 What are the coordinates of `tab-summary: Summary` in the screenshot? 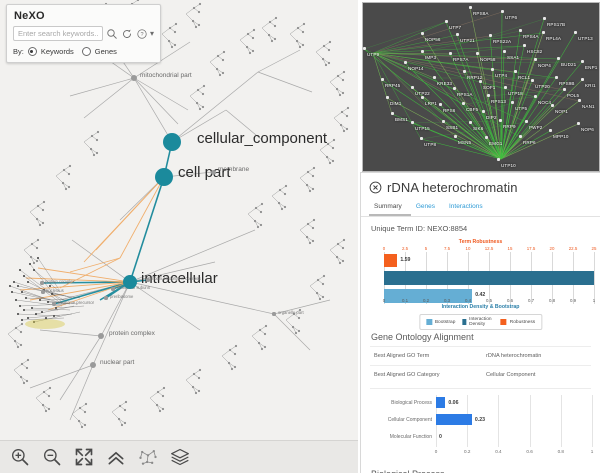 It's located at (390, 207).